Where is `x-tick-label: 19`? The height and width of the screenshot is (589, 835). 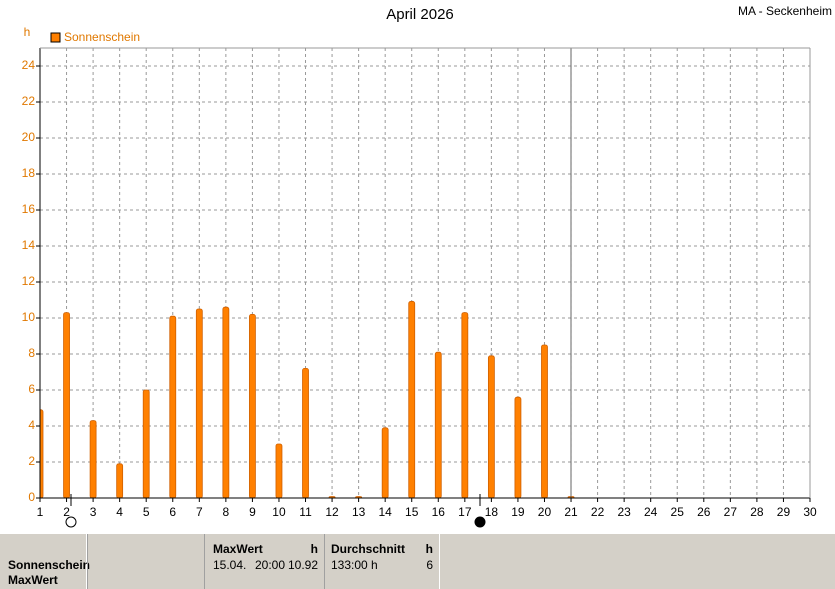 x-tick-label: 19 is located at coordinates (518, 512).